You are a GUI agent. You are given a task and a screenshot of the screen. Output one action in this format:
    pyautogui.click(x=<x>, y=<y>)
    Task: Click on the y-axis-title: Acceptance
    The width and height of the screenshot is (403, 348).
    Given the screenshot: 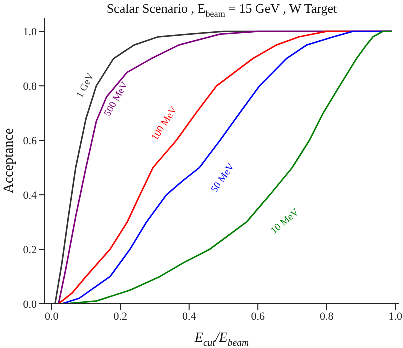 What is the action you would take?
    pyautogui.click(x=10, y=161)
    